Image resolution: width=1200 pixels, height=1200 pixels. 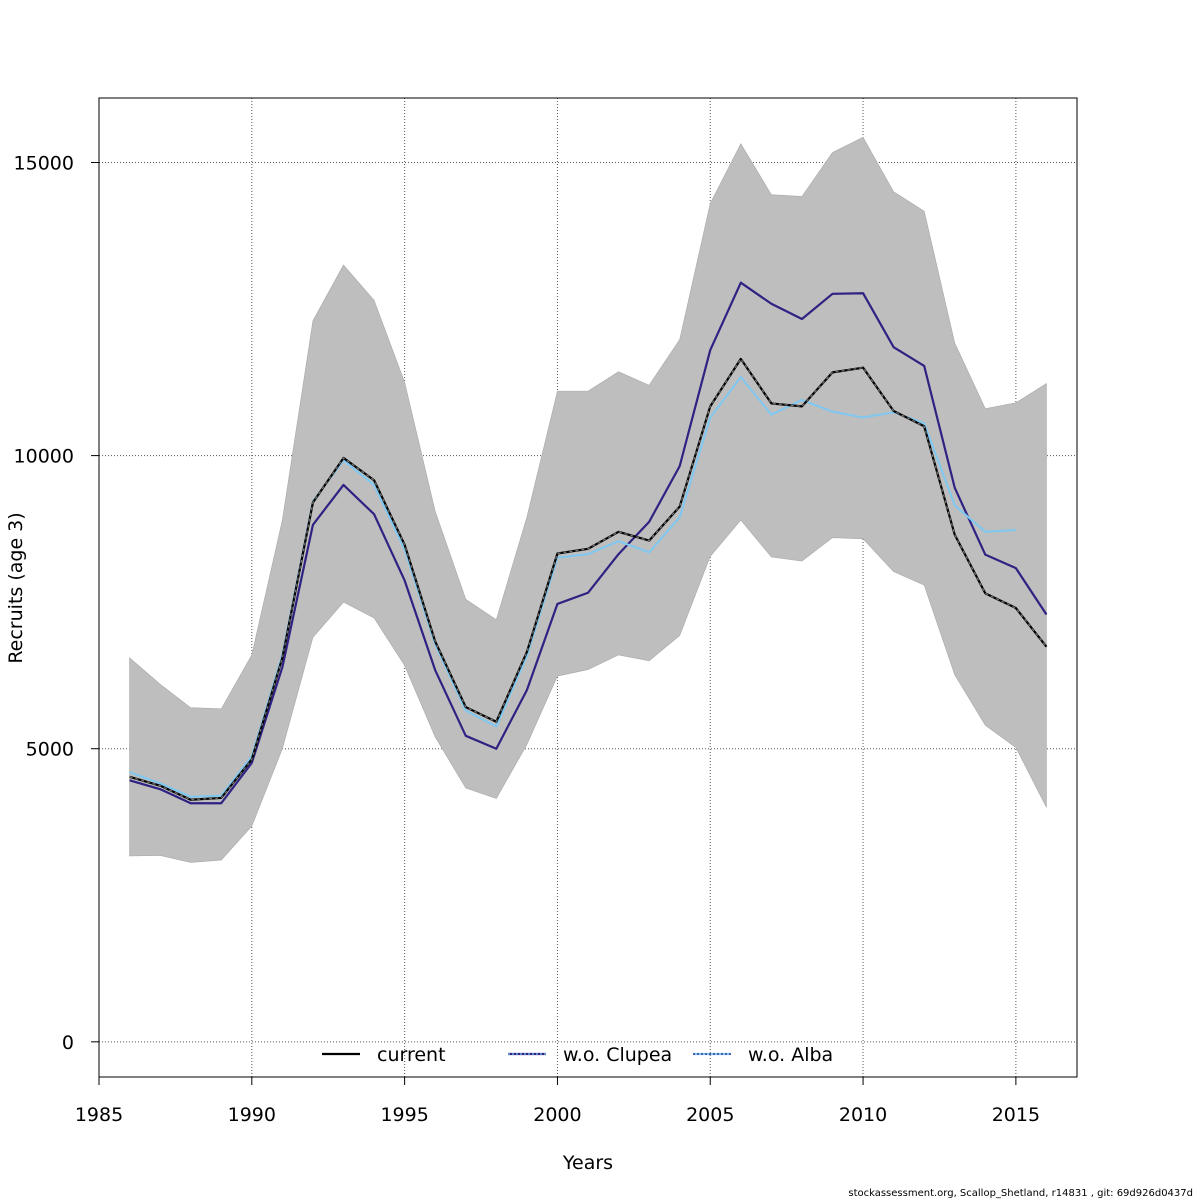 I want to click on x-tick-label: 2005, so click(x=710, y=1115).